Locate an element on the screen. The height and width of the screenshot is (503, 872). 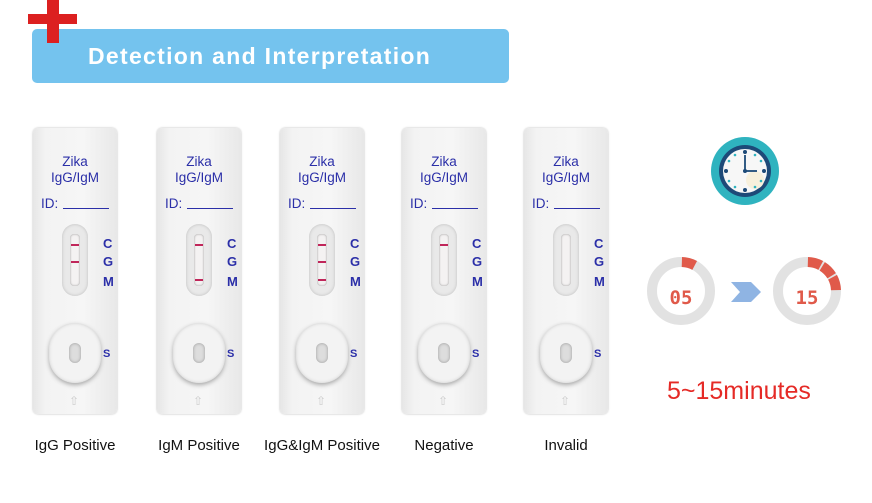
result-caption: IgM Positive is located at coordinates (199, 445).